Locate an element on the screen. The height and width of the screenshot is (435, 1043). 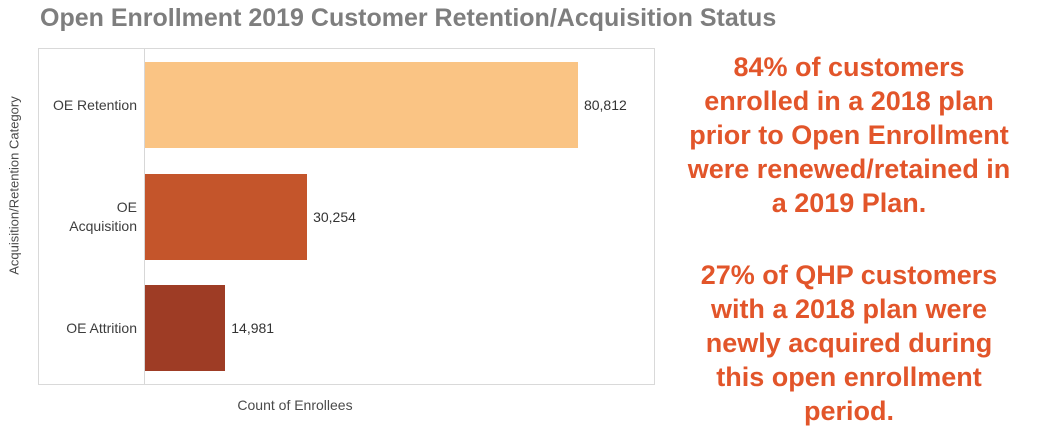
category-label-oe-acquisition: OE Acquisition is located at coordinates (91, 217).